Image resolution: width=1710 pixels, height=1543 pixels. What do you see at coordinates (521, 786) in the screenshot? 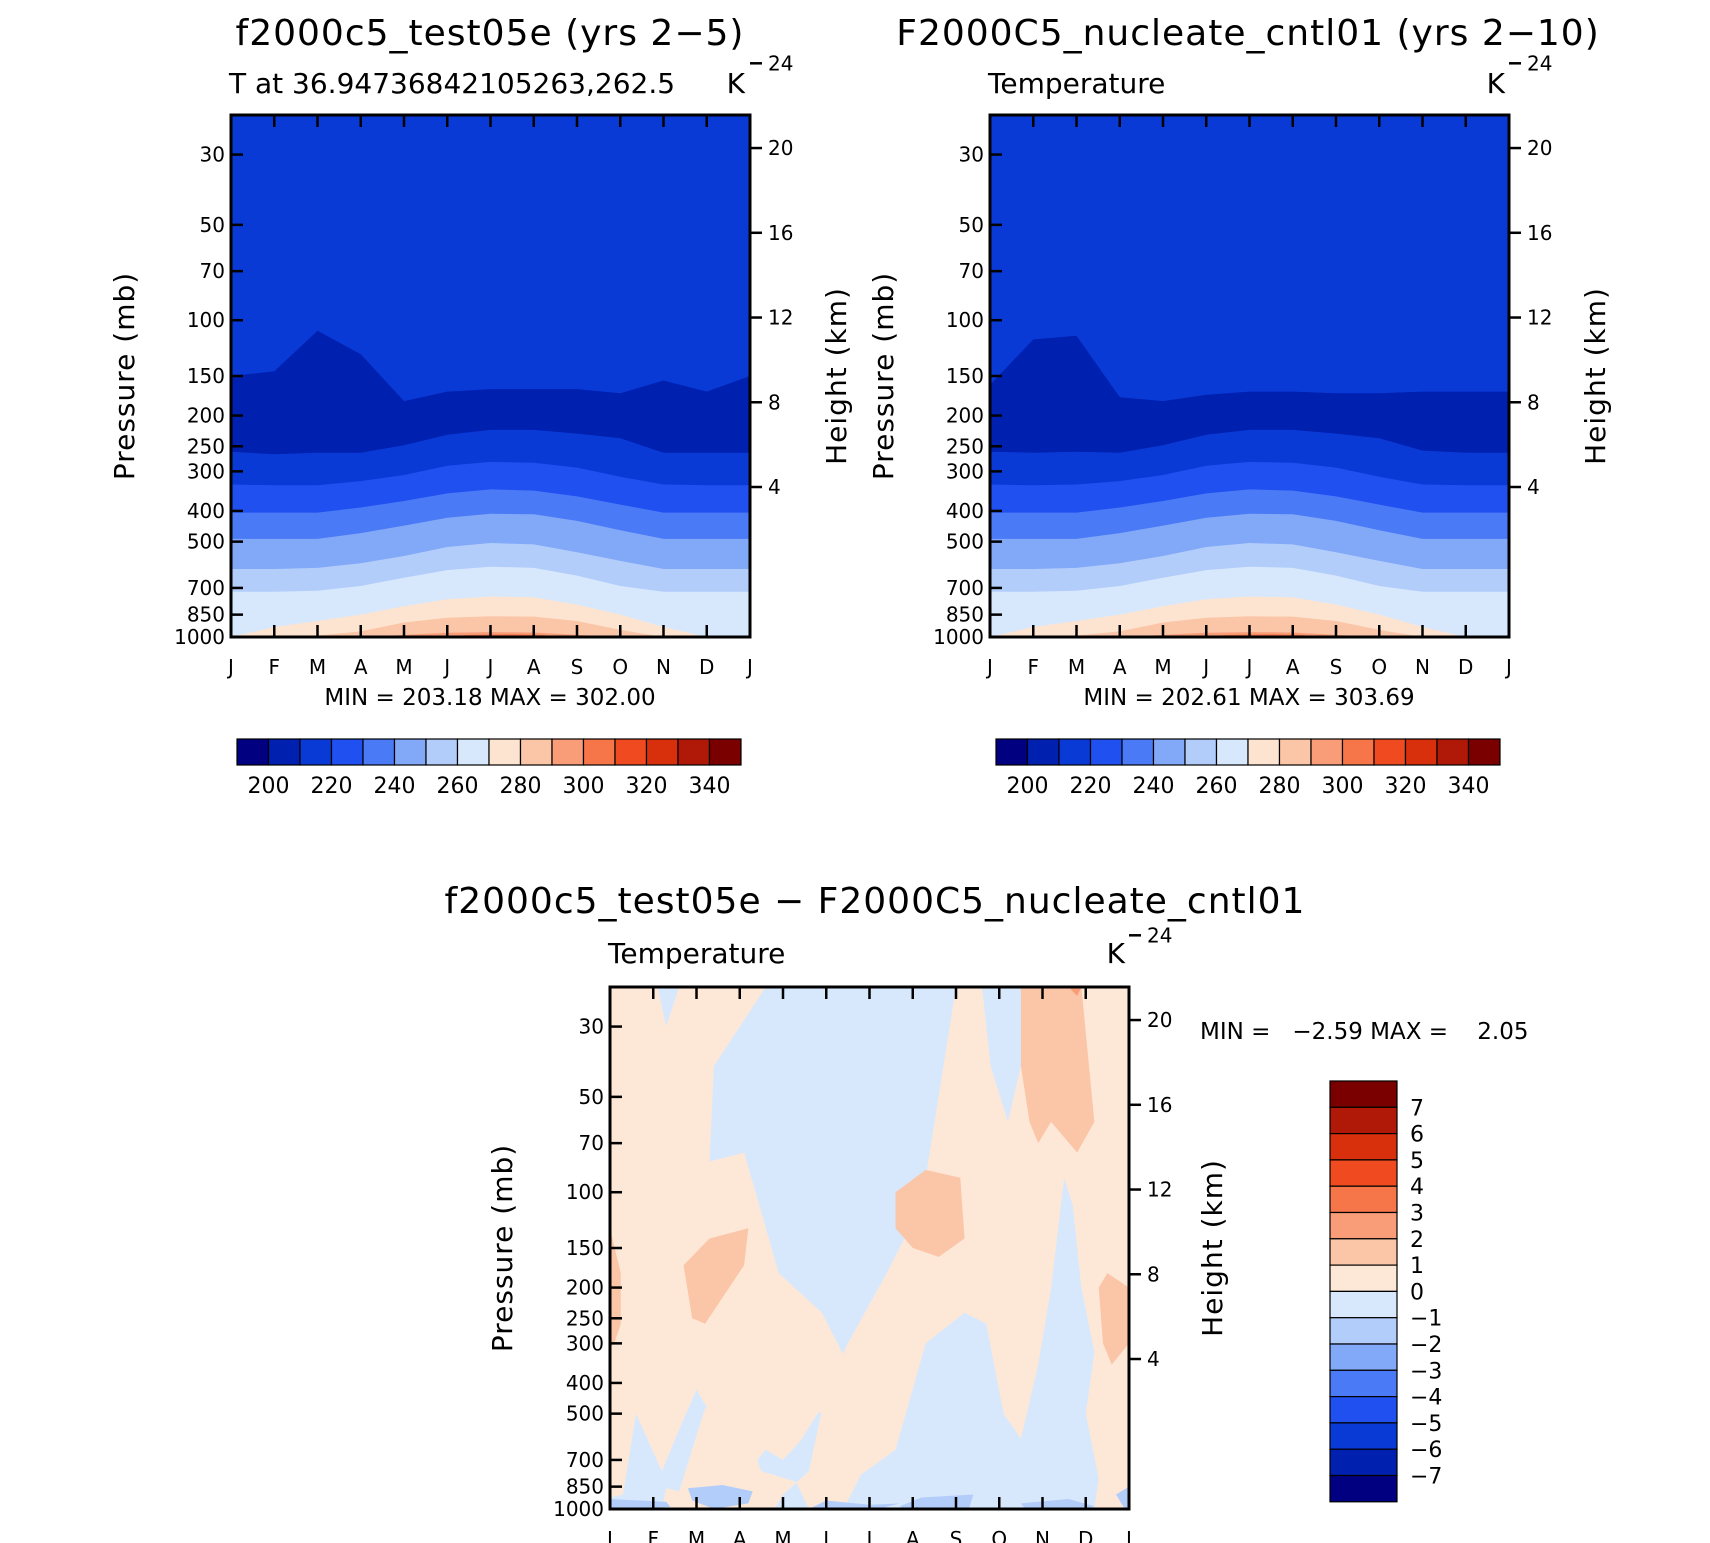
I see `colorbar-label: 280` at bounding box center [521, 786].